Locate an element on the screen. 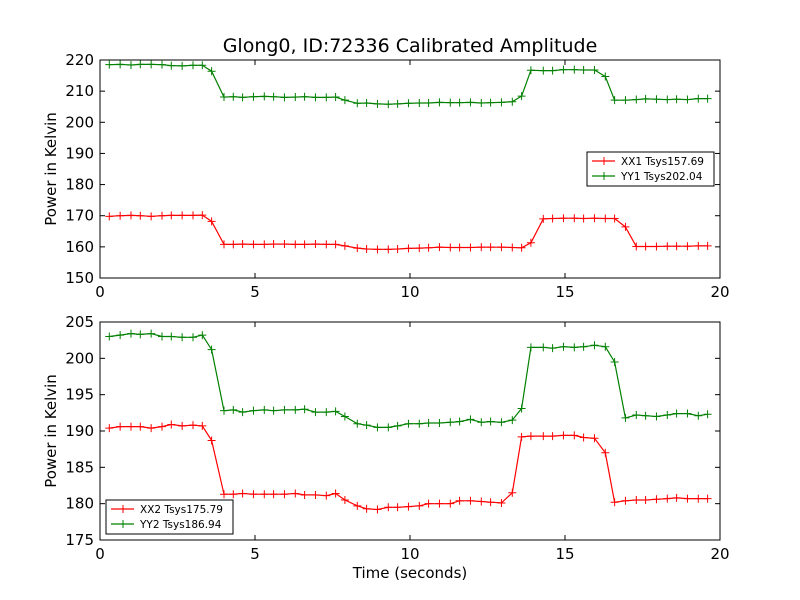 This screenshot has height=600, width=800. y-tick-label: 150 is located at coordinates (79, 278).